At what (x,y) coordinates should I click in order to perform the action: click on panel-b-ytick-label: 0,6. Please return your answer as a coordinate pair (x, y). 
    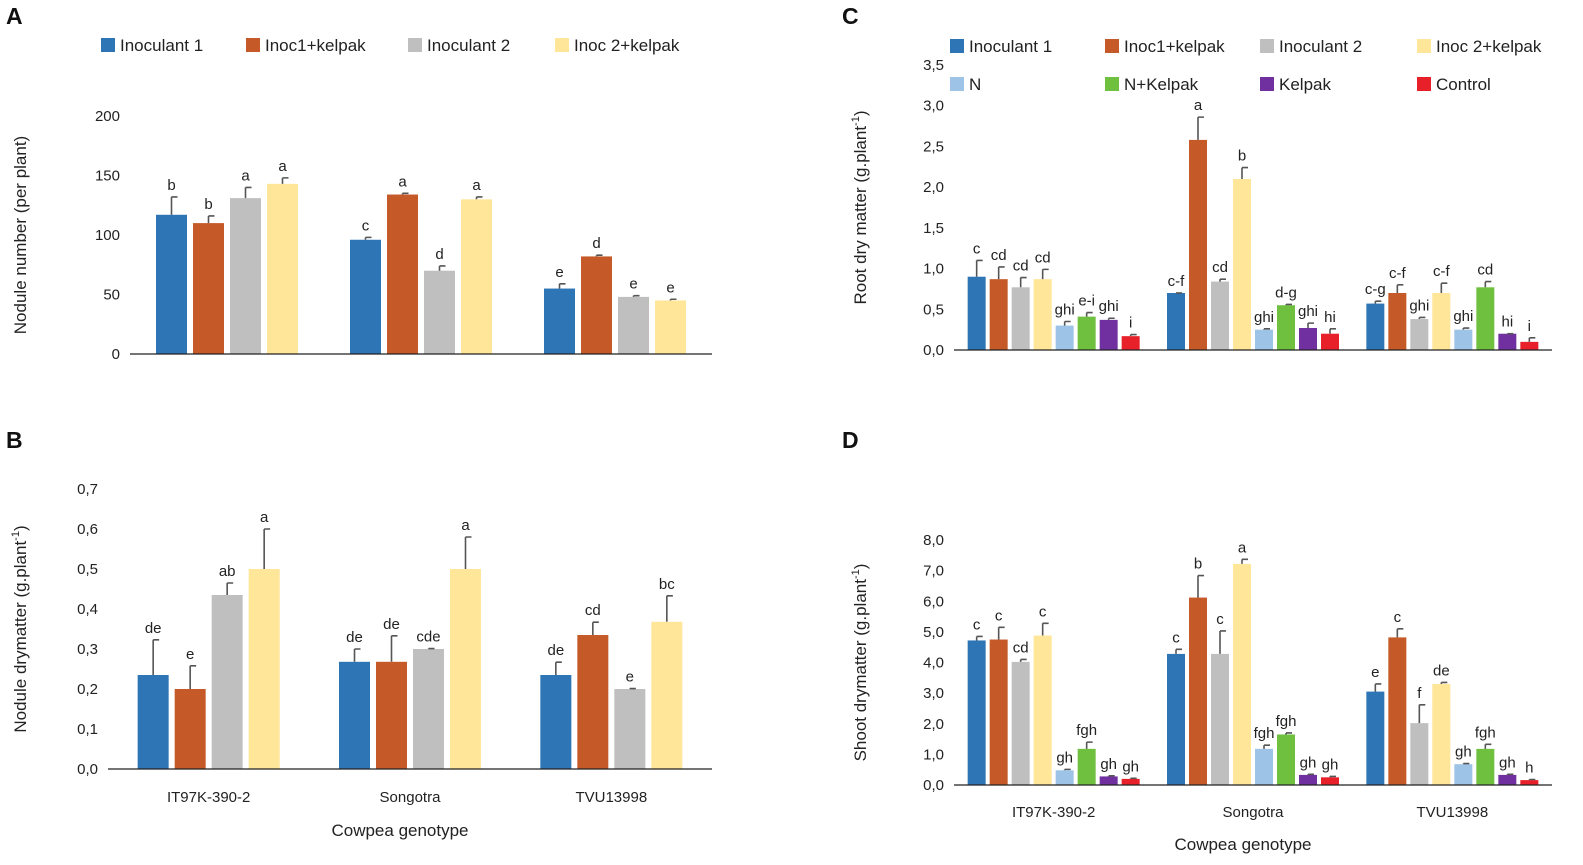
    Looking at the image, I should click on (87, 529).